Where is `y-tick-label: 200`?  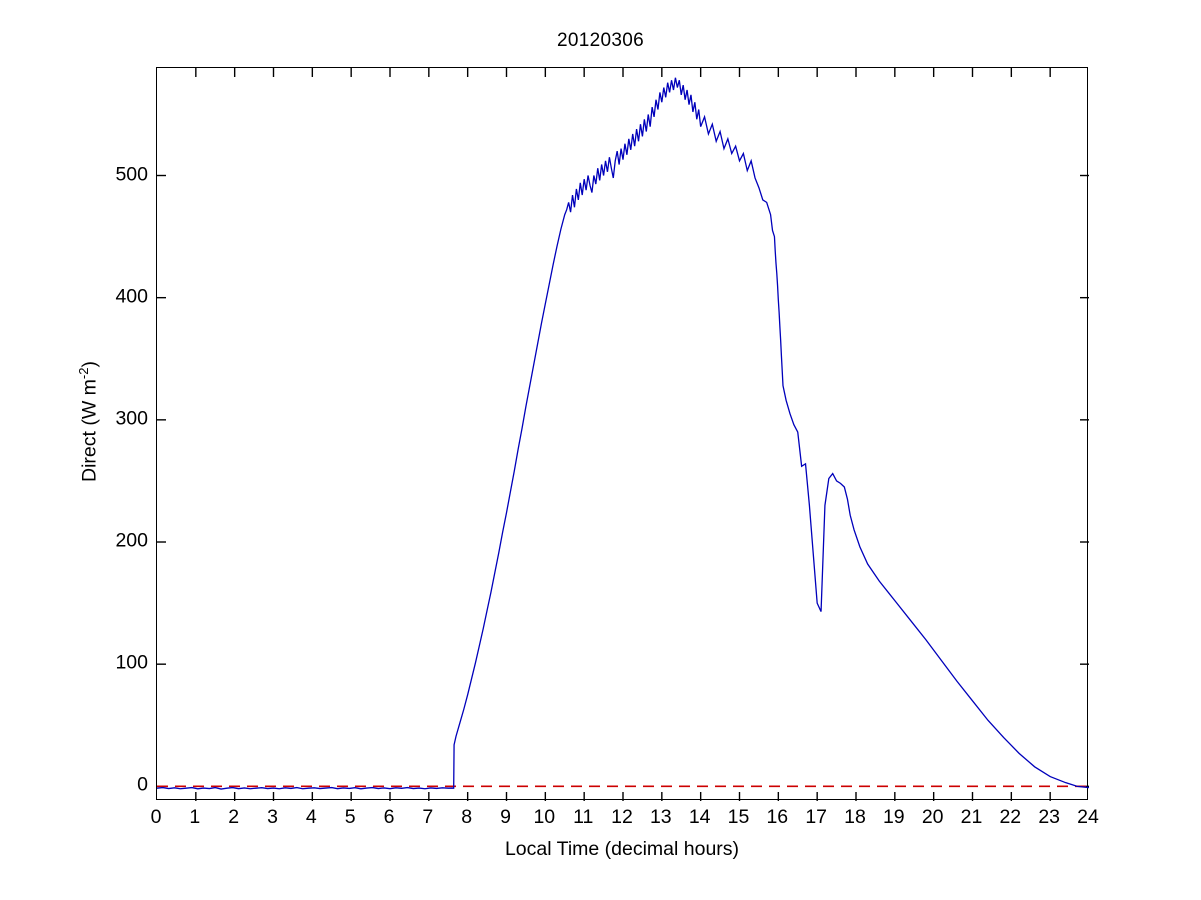 y-tick-label: 200 is located at coordinates (131, 540).